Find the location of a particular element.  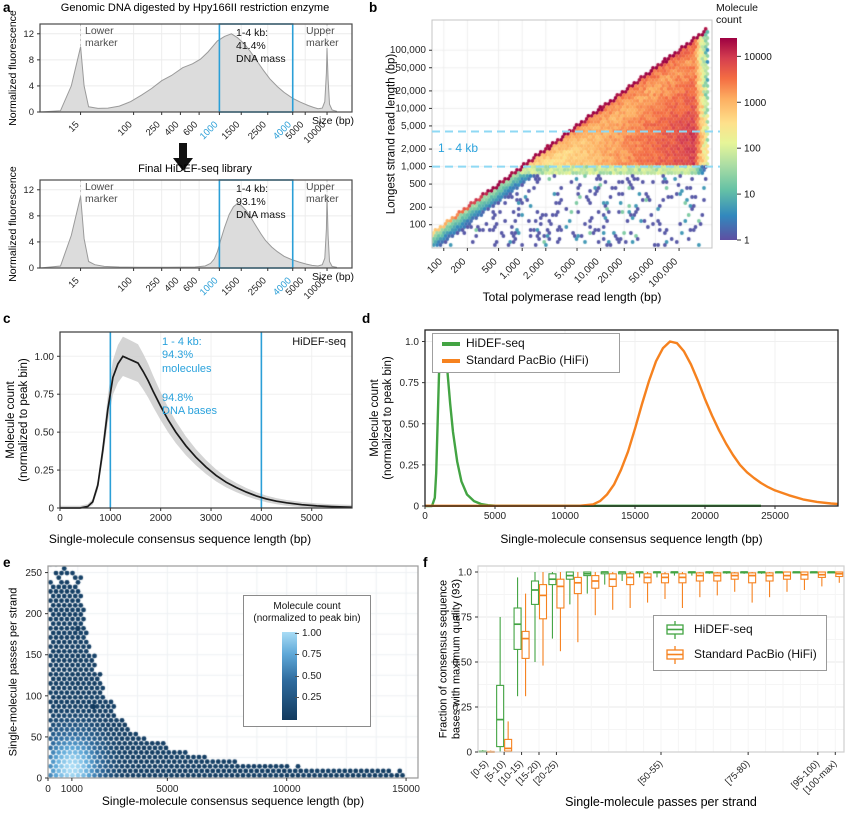

plot-a1-ylabel: Normalized fluorescence is located at coordinates (12, 68).